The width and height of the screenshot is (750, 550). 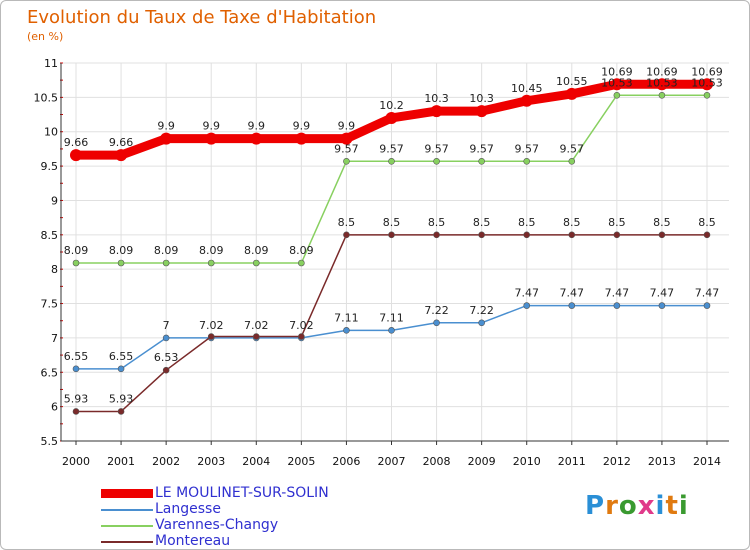 I want to click on x-tick-label: 2003, so click(x=211, y=461).